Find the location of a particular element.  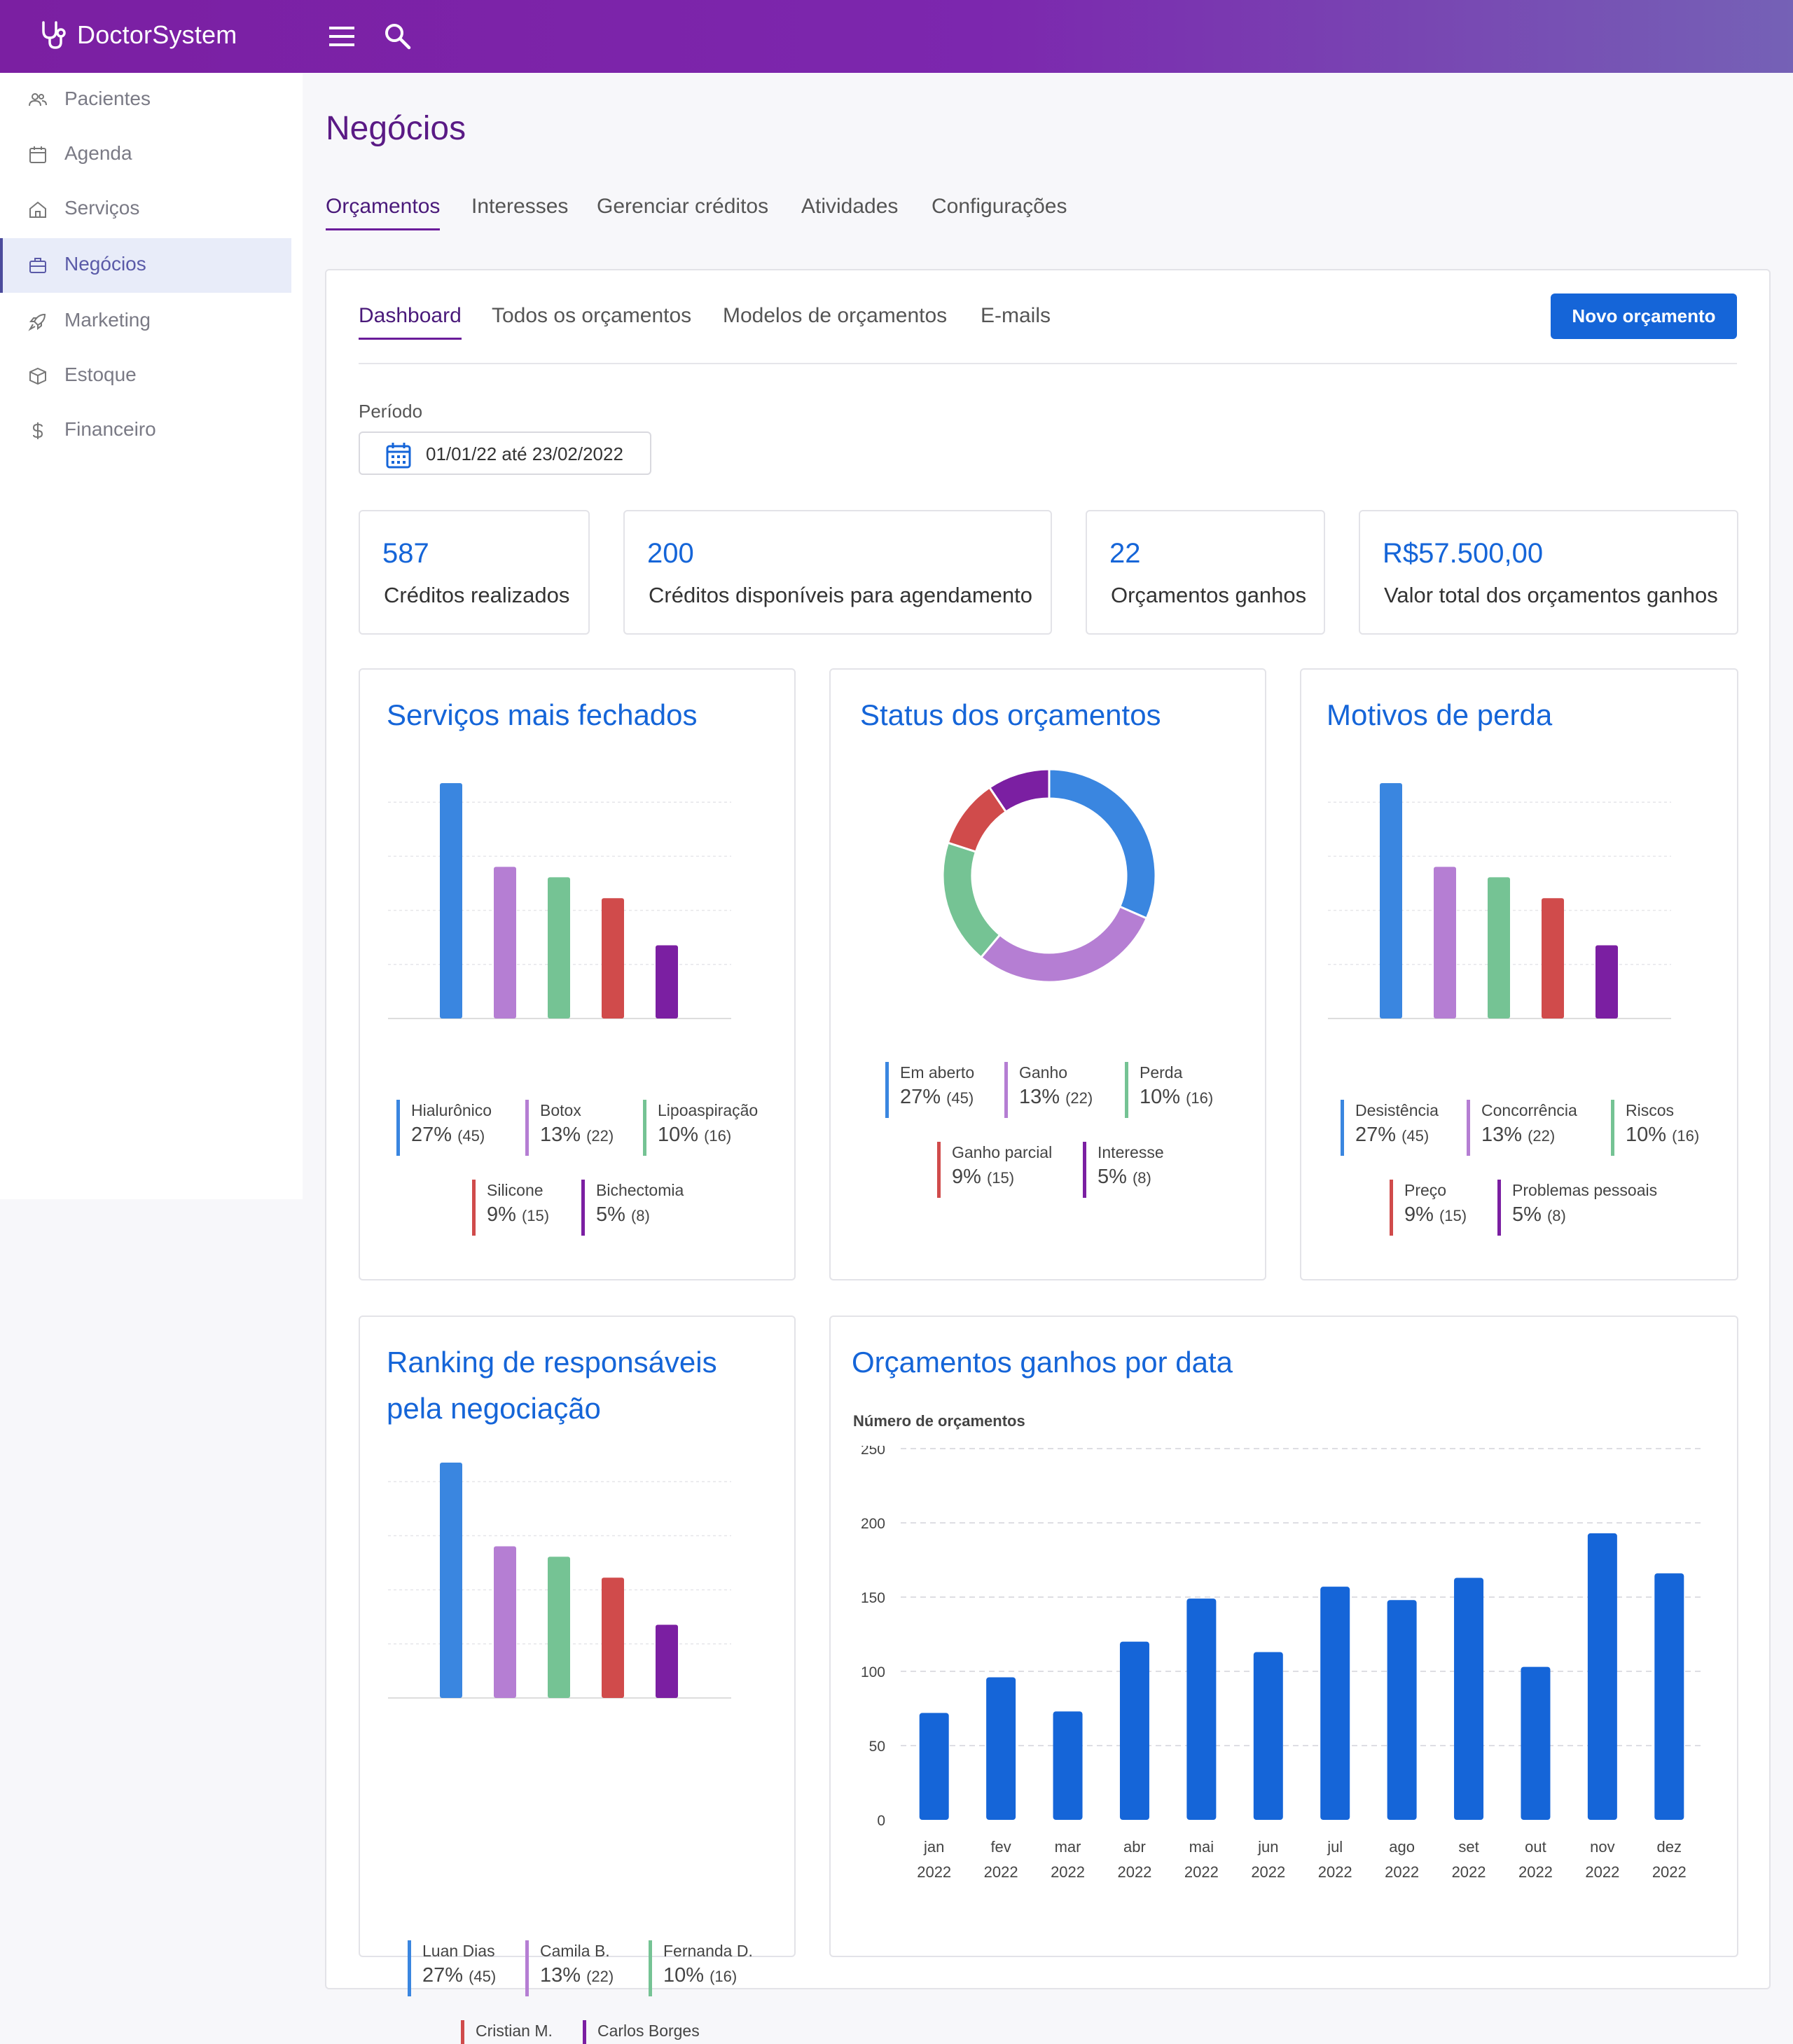

sidebar-item-financeiro: Financeiro is located at coordinates (145, 430).